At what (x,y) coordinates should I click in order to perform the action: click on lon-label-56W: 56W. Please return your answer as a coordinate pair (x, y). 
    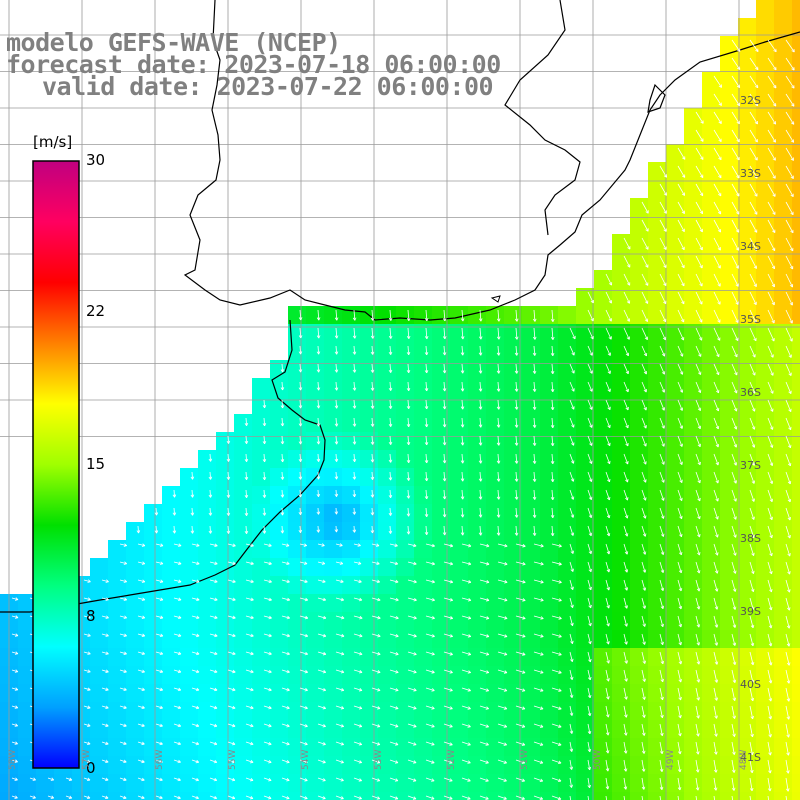
    Looking at the image, I should click on (160, 759).